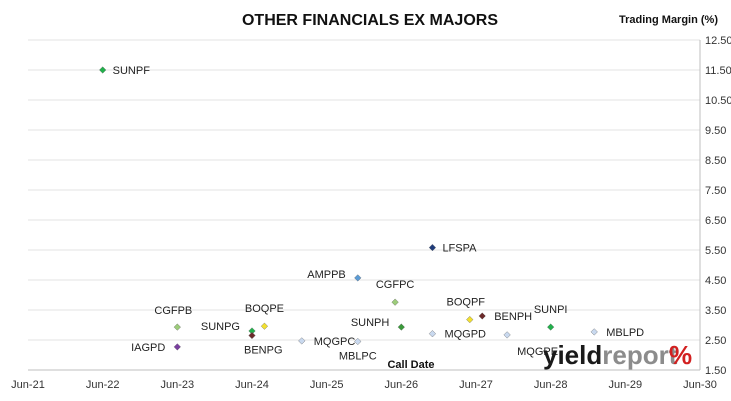 The height and width of the screenshot is (401, 731). I want to click on point-marker-boqpf, so click(470, 320).